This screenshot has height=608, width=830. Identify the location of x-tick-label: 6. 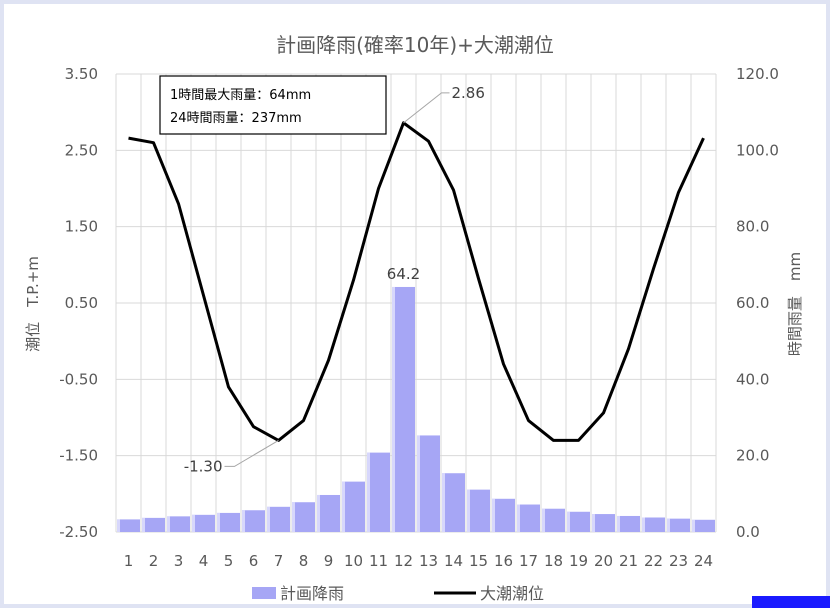
(254, 561).